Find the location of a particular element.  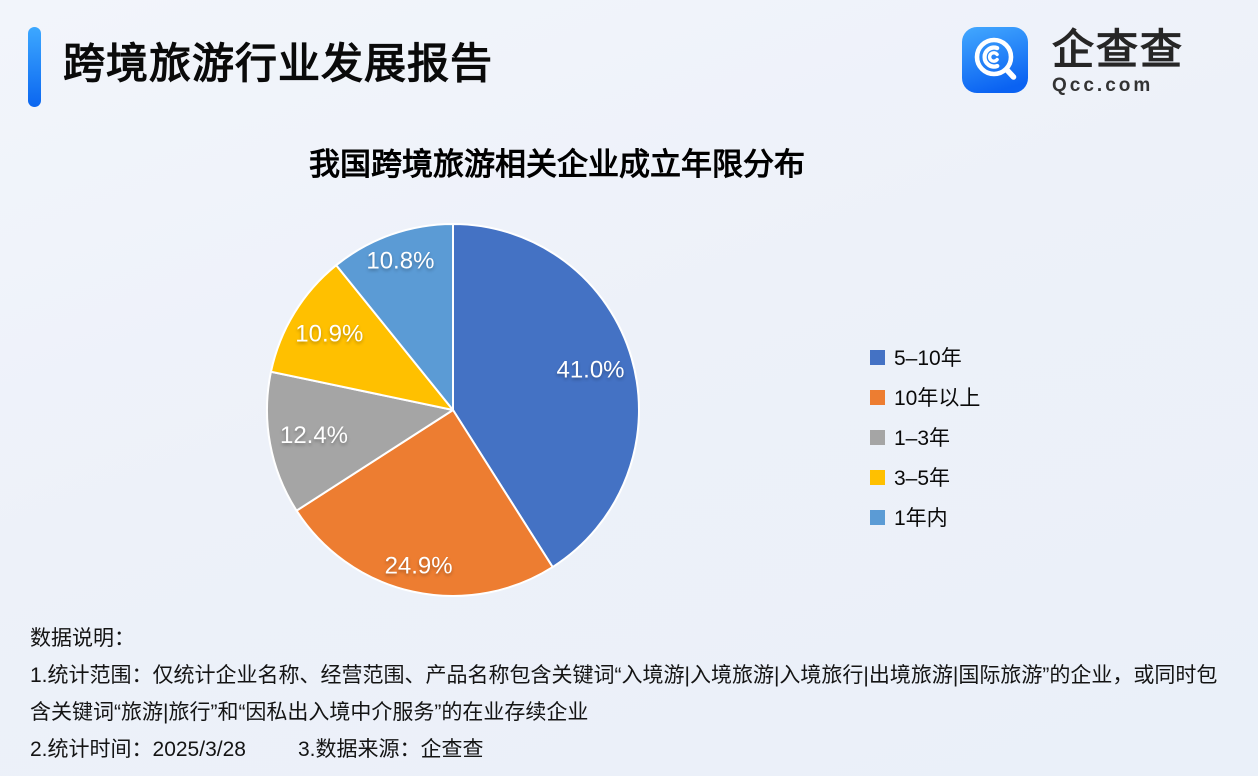

legend-item: 3–5年 is located at coordinates (925, 477).